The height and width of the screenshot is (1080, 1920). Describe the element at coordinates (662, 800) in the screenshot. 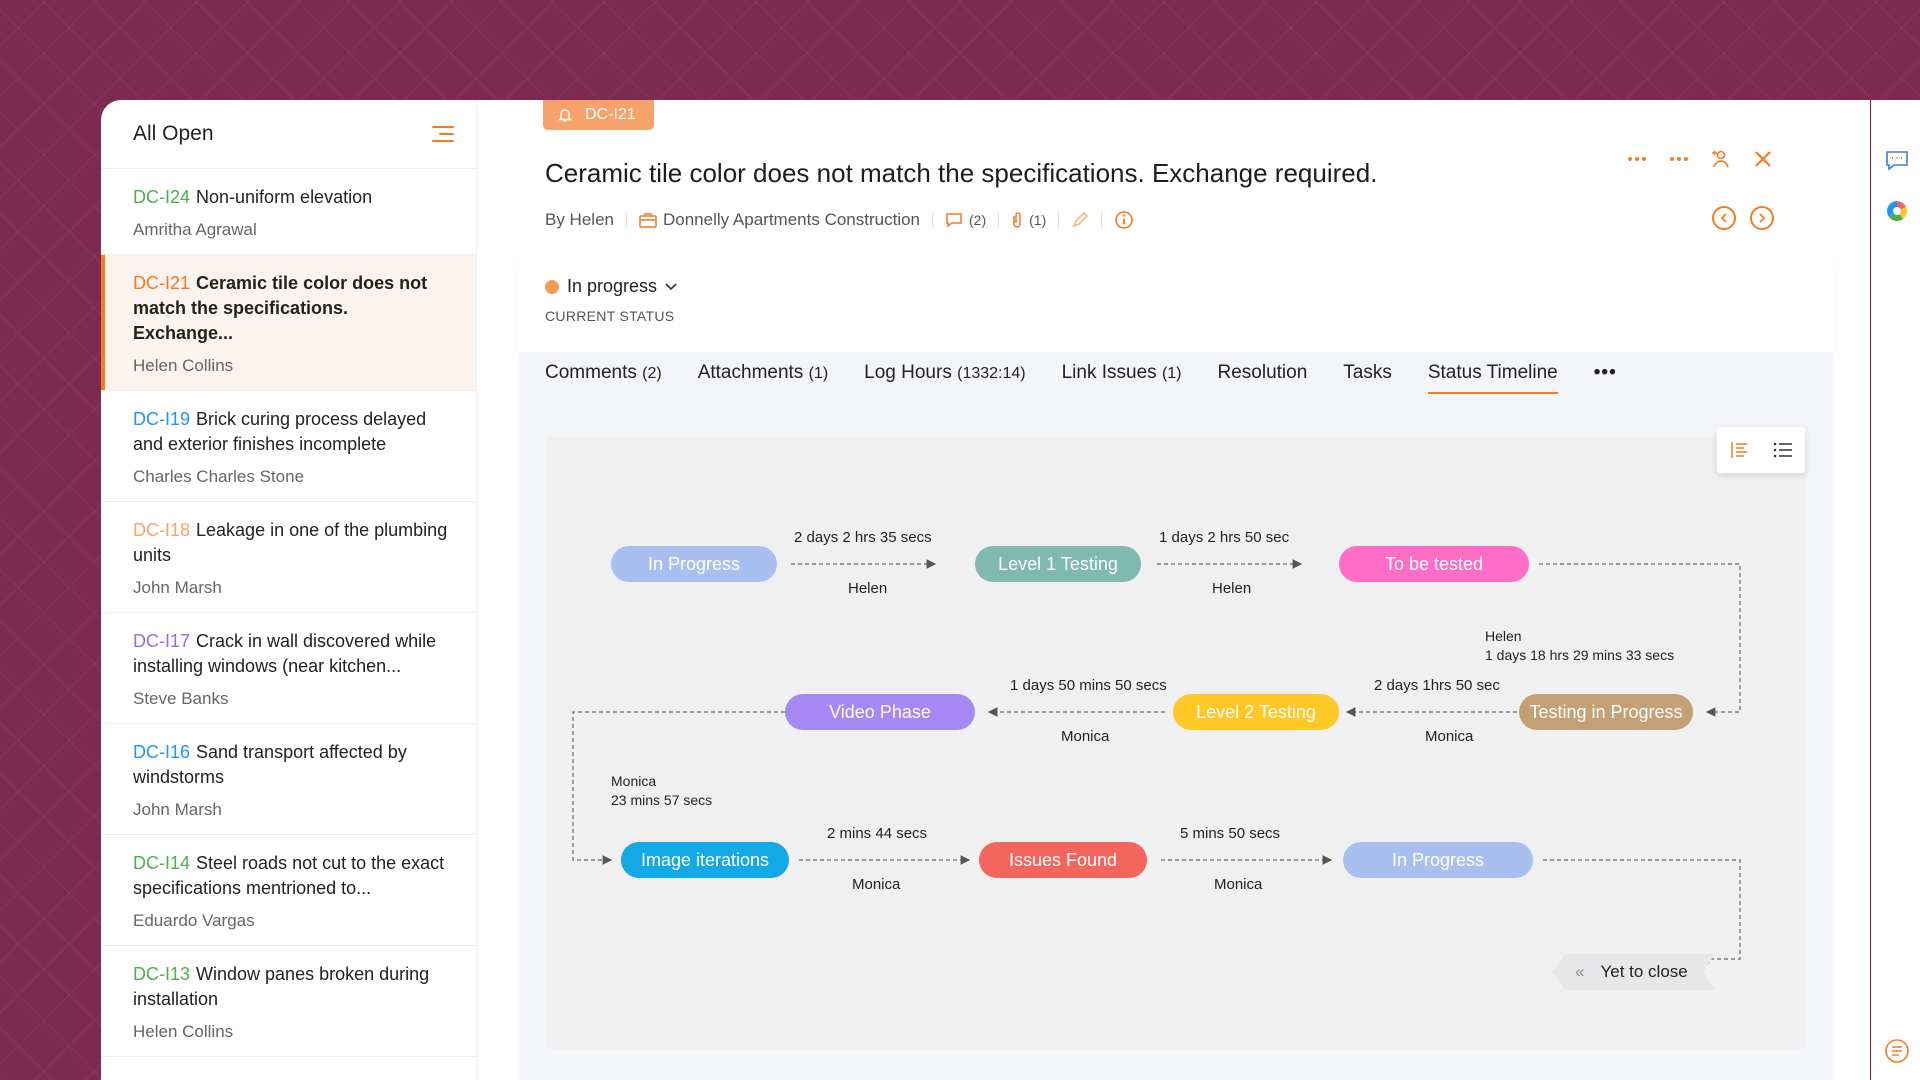

I see `transition-duration: 23 mins 57 secs` at that location.